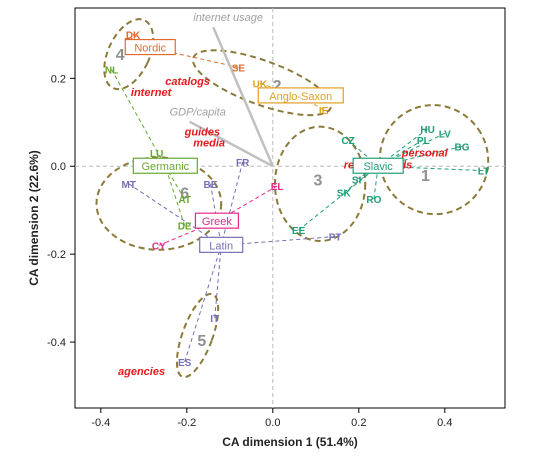 The height and width of the screenshot is (461, 542). Describe the element at coordinates (462, 147) in the screenshot. I see `country-label: BG` at that location.